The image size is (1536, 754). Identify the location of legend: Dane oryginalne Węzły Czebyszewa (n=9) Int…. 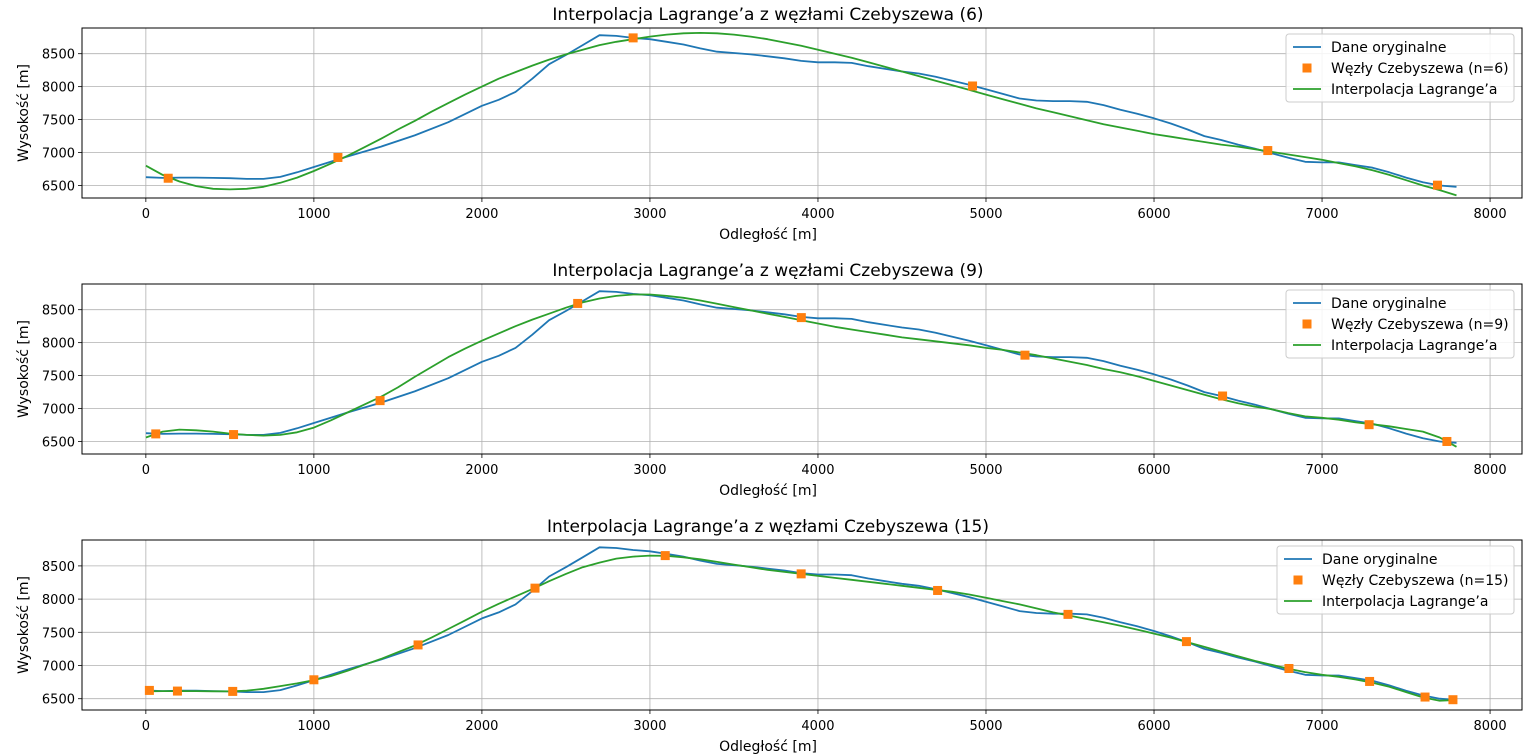
(1400, 324).